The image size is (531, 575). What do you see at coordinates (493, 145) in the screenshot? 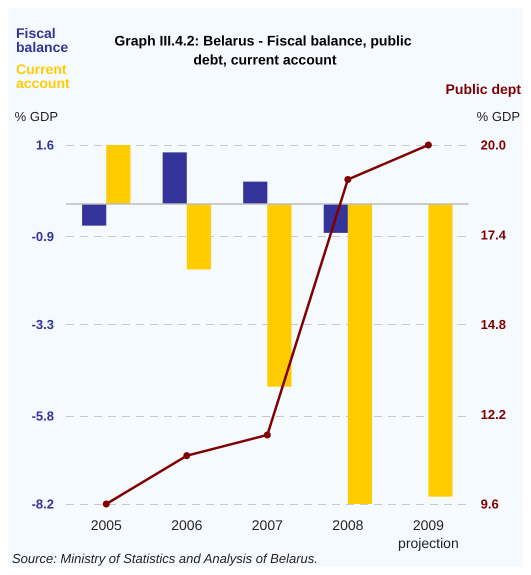
I see `y2-tick-label: 20.0` at bounding box center [493, 145].